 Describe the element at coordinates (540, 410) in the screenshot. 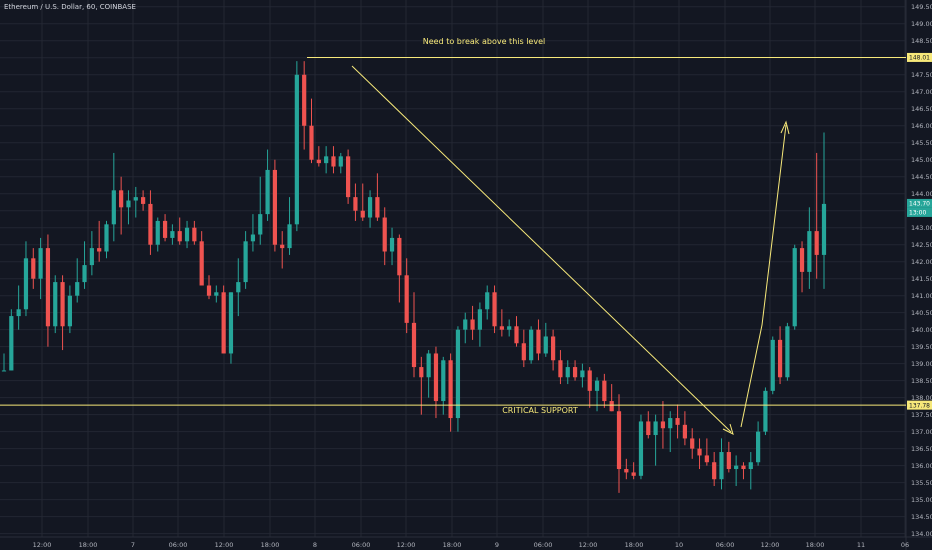

I see `support-label: CRITICAL SUPPORT` at that location.